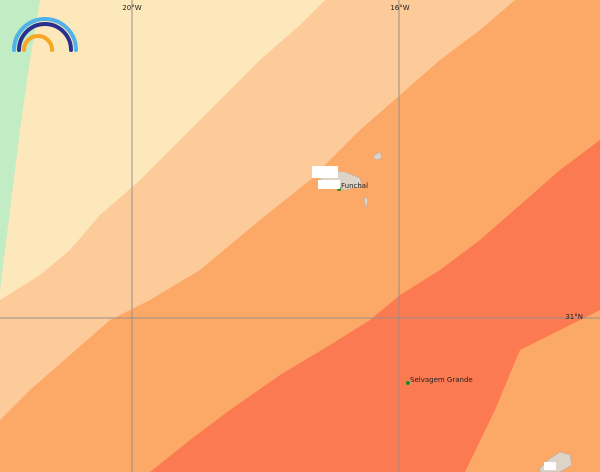 The width and height of the screenshot is (600, 472). Describe the element at coordinates (399, 8) in the screenshot. I see `longitude-label: 16°W` at that location.